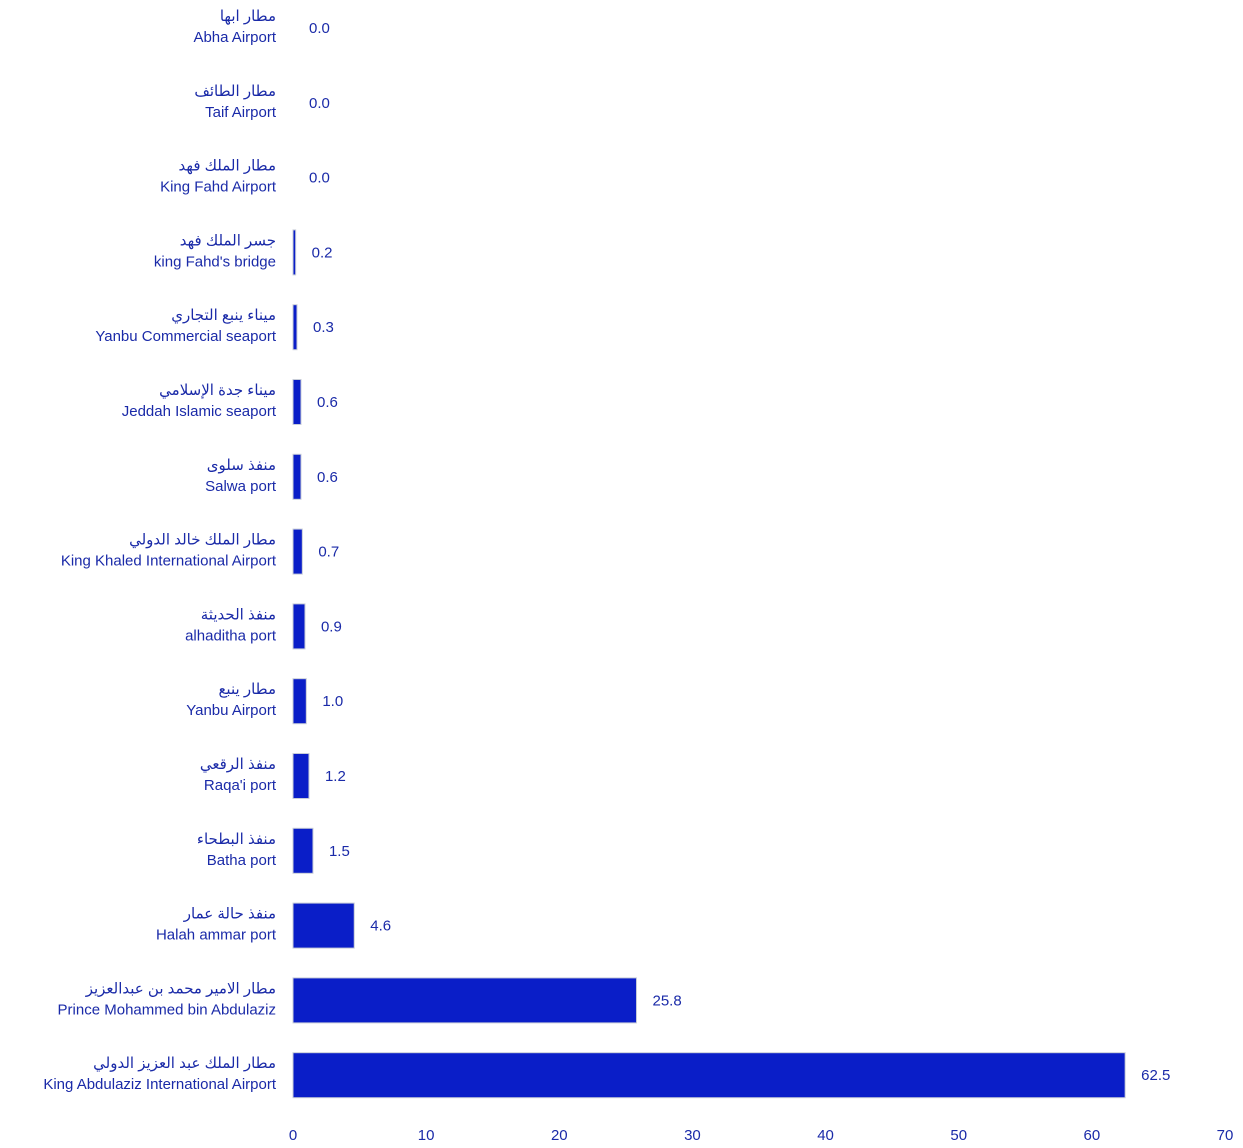 The width and height of the screenshot is (1243, 1148). I want to click on category-label-en: King Khaled International Airport, so click(169, 561).